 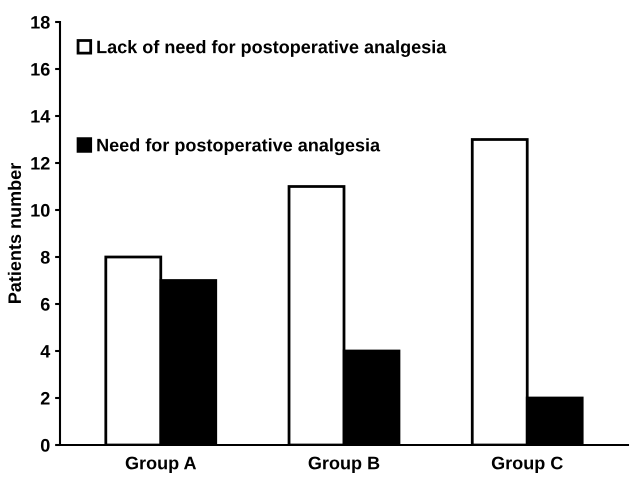 What do you see at coordinates (40, 69) in the screenshot?
I see `y-tick-label: 16` at bounding box center [40, 69].